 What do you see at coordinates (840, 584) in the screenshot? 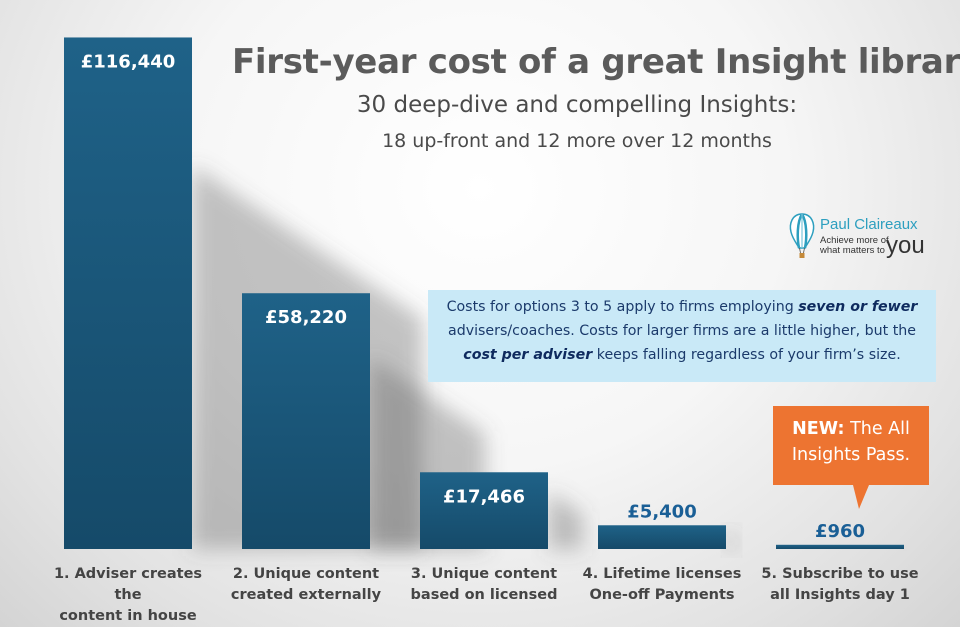
I see `x-axis-category-label: 5. Subscribe to use all Insights day 1` at bounding box center [840, 584].